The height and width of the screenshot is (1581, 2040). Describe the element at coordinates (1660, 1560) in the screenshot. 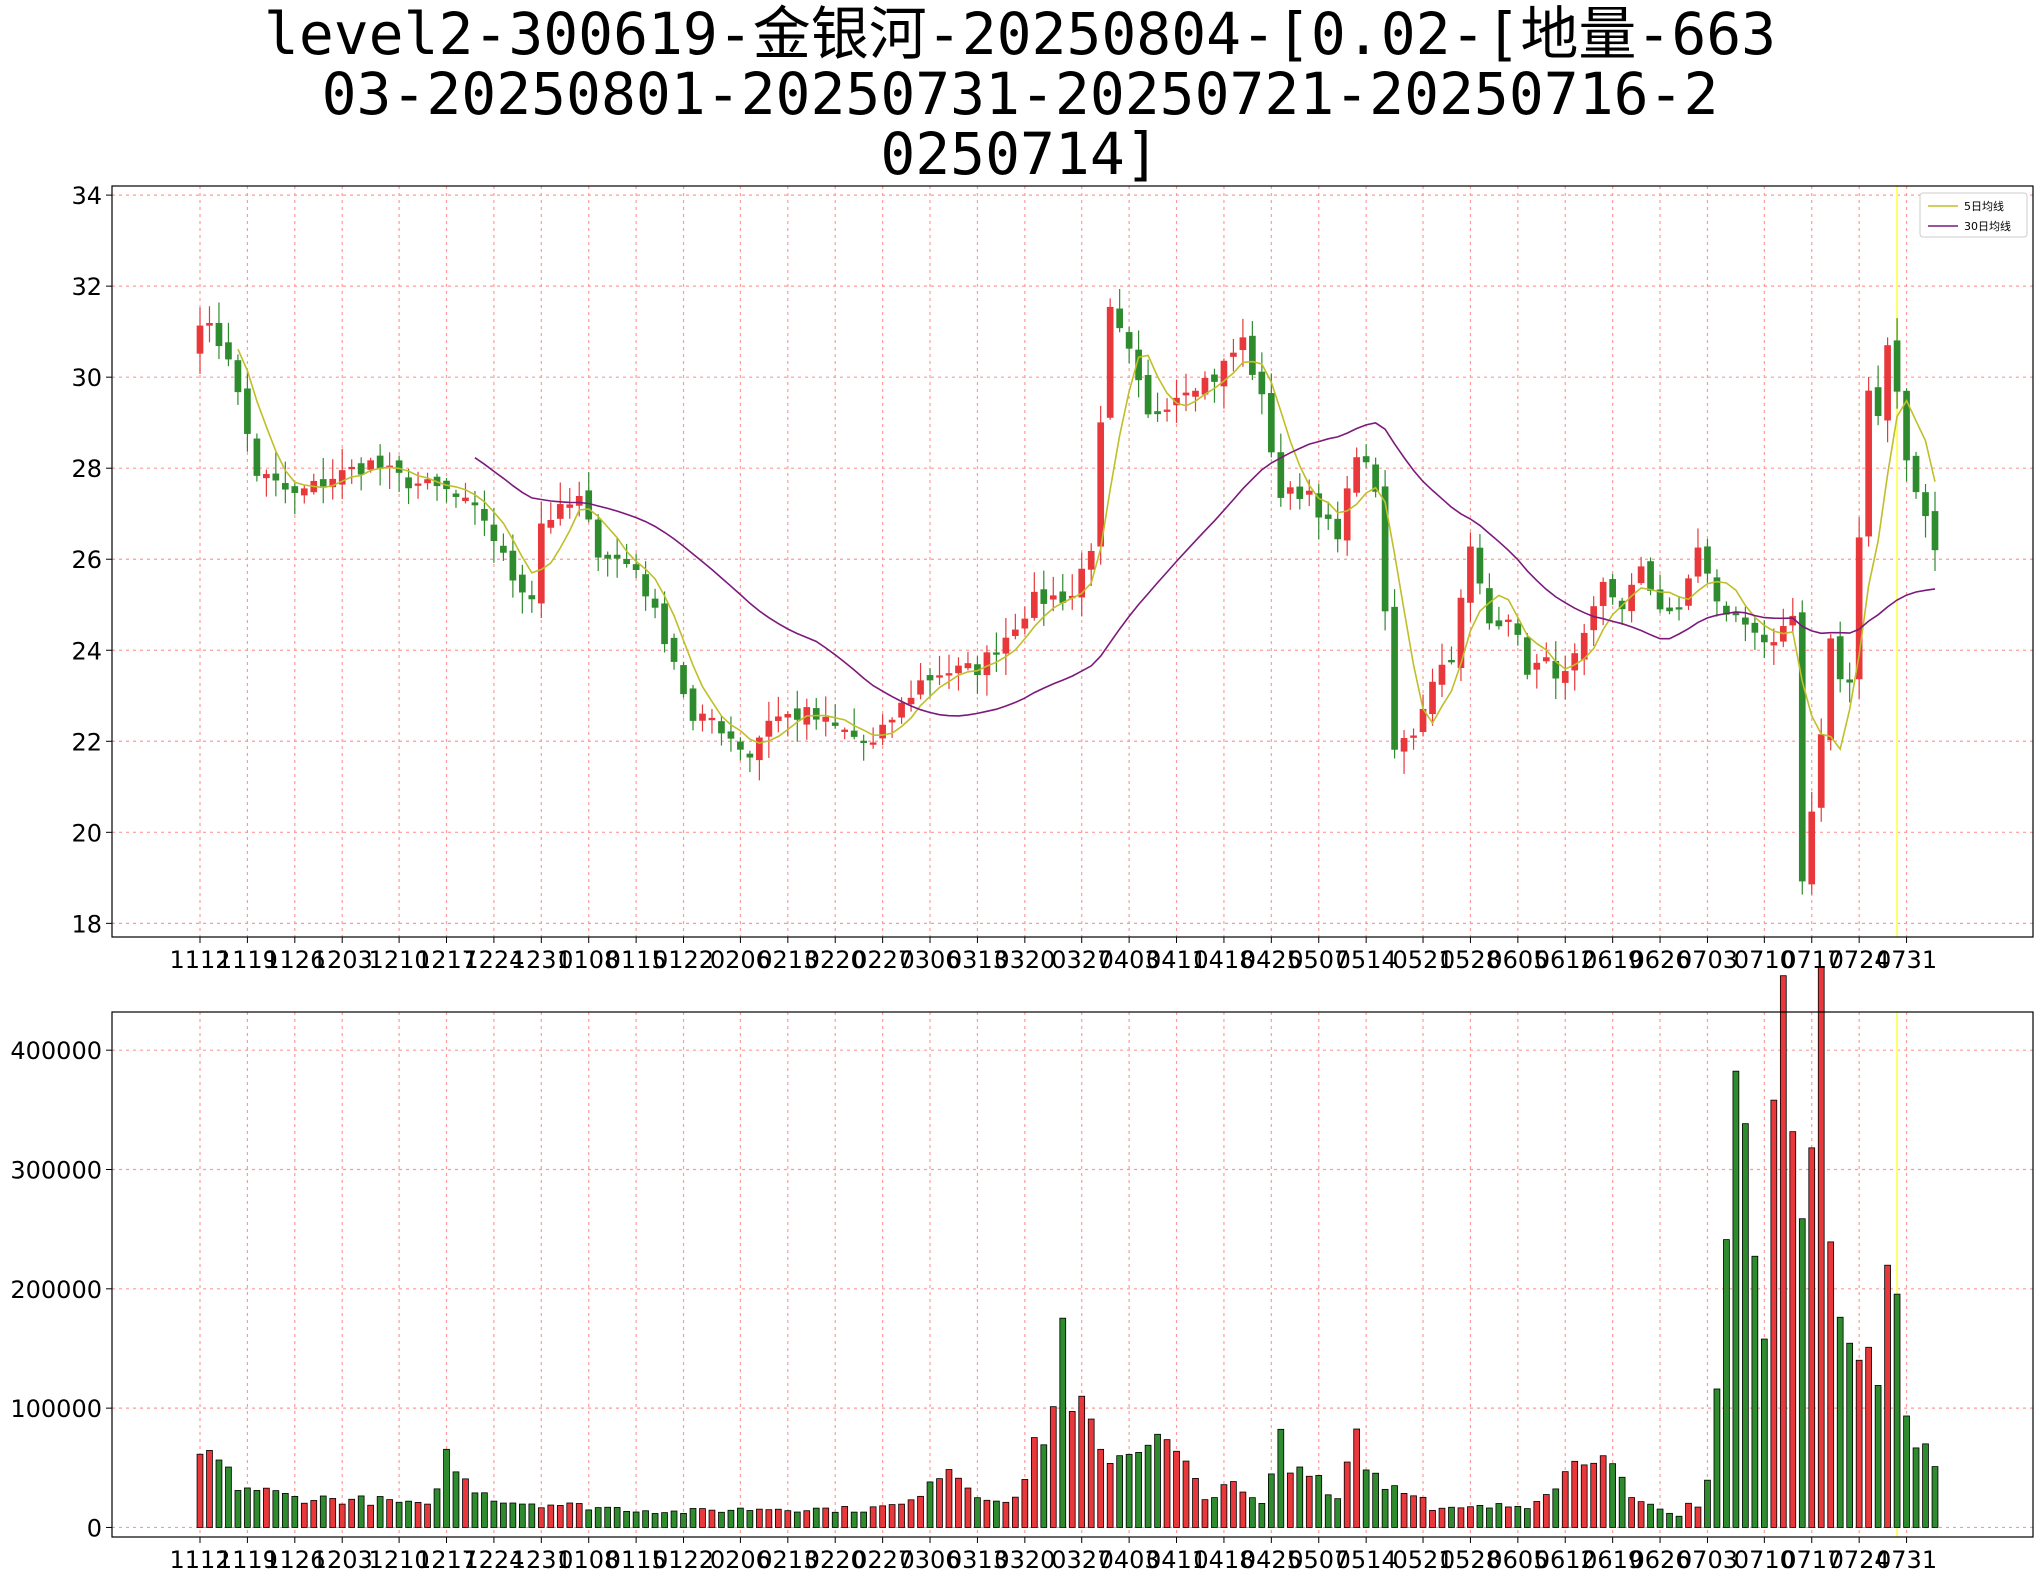

I see `volume-xtick-label: 0626` at that location.